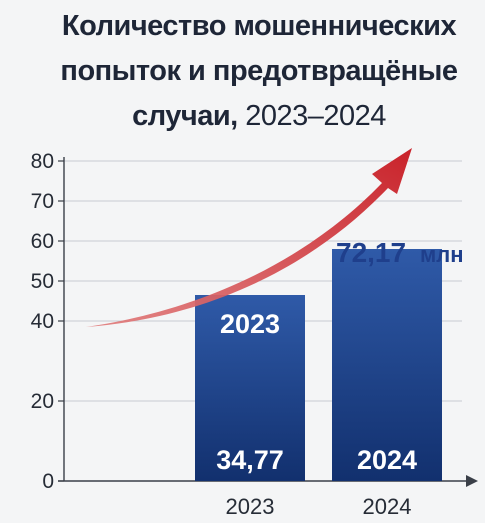 The width and height of the screenshot is (485, 523). What do you see at coordinates (387, 460) in the screenshot?
I see `bar-label-bottom: 2024` at bounding box center [387, 460].